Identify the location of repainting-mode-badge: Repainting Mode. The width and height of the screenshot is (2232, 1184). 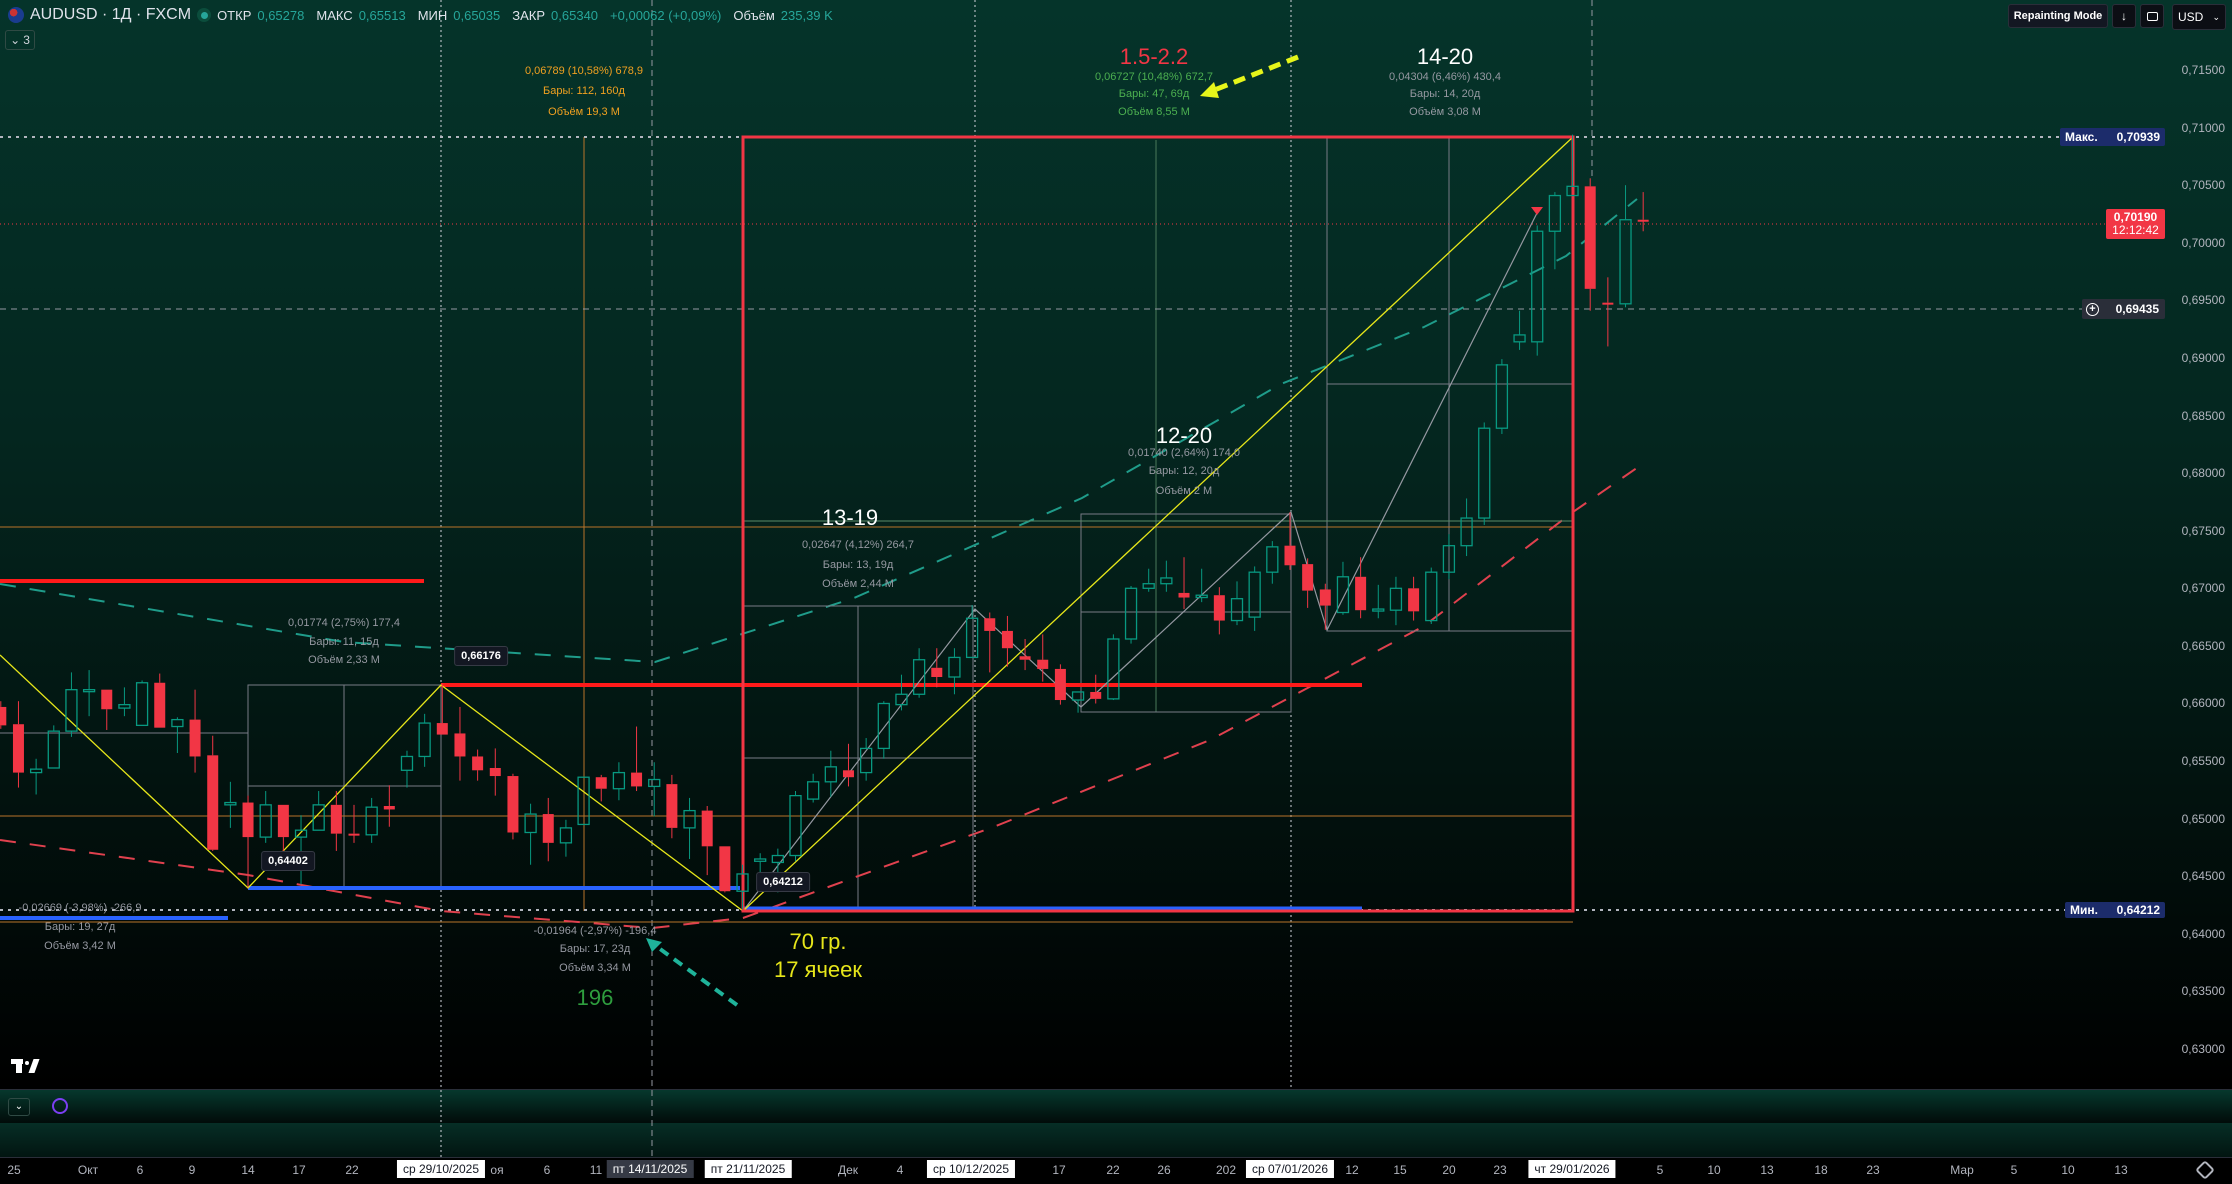
(2058, 16).